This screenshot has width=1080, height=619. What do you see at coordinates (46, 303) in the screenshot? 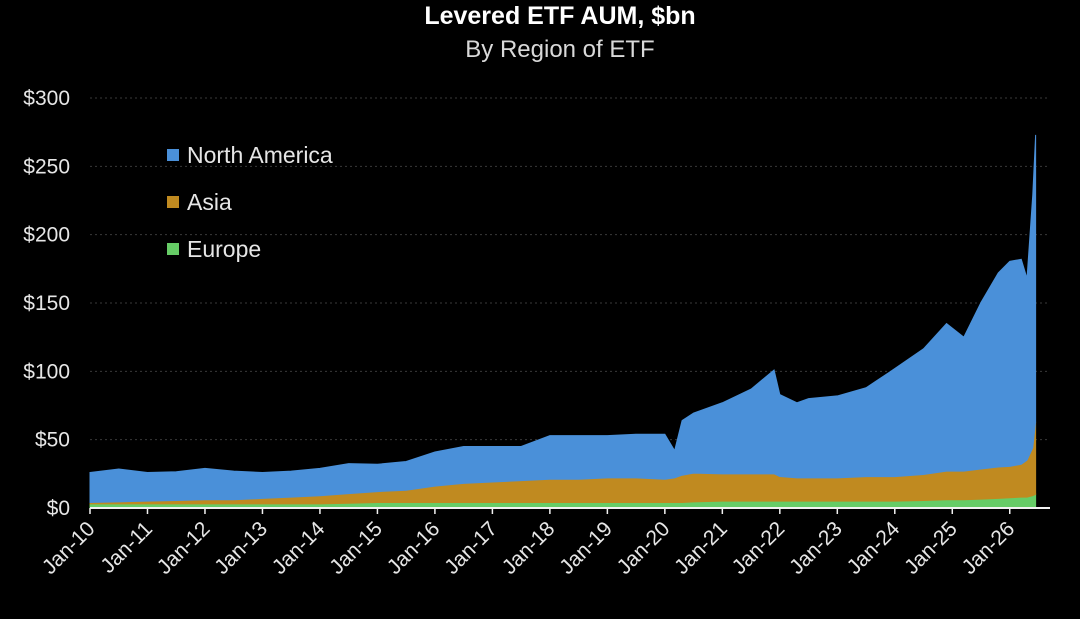
I see `y-tick-label: $150` at bounding box center [46, 303].